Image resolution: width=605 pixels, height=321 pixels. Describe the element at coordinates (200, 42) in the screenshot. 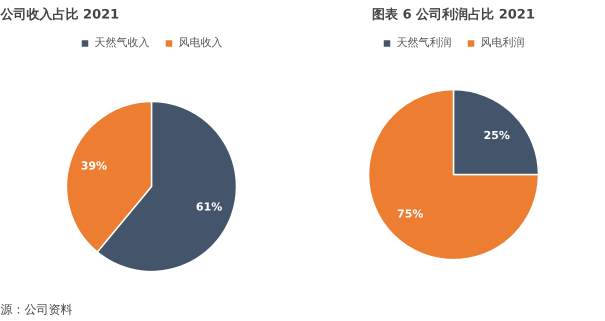

I see `legend-label: 风电收入` at that location.